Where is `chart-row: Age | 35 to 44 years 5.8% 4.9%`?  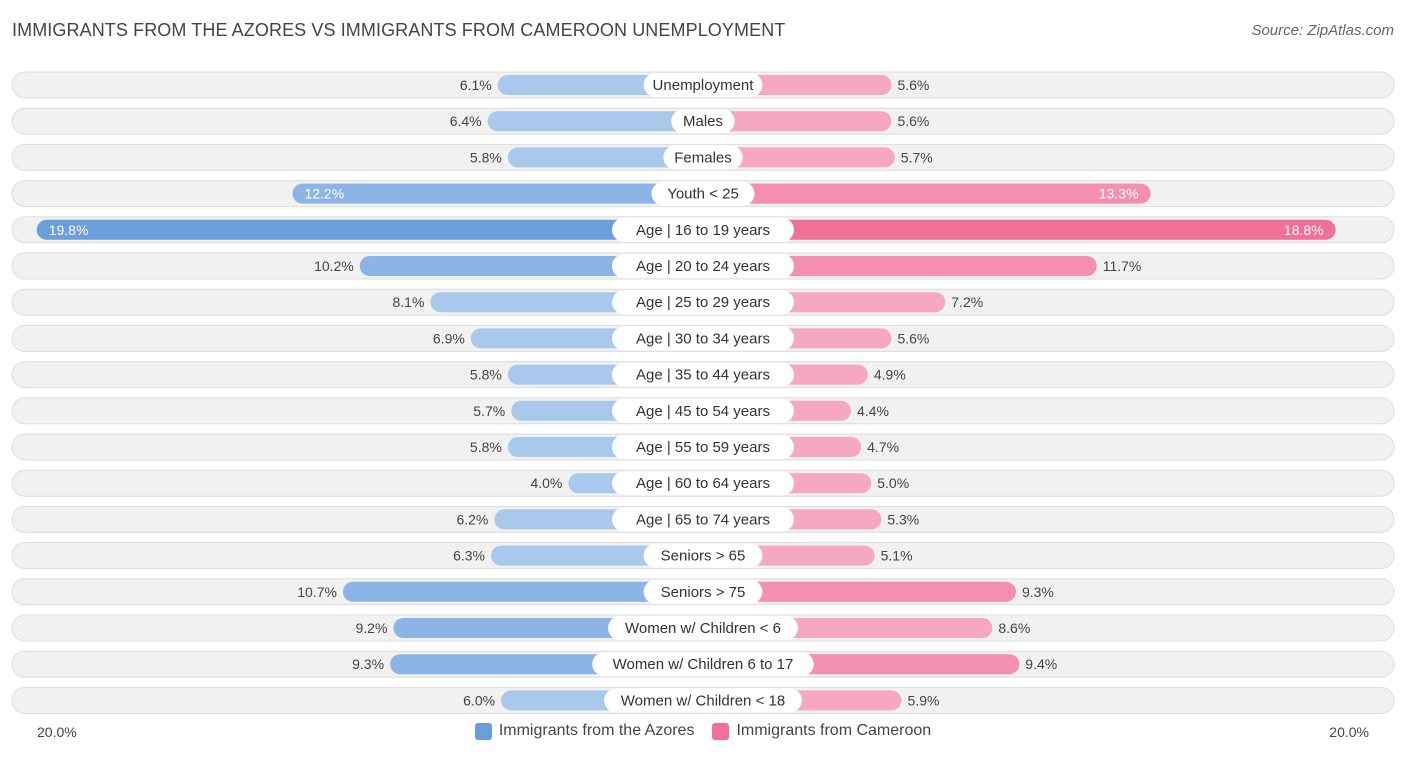
chart-row: Age | 35 to 44 years 5.8% 4.9% is located at coordinates (703, 375).